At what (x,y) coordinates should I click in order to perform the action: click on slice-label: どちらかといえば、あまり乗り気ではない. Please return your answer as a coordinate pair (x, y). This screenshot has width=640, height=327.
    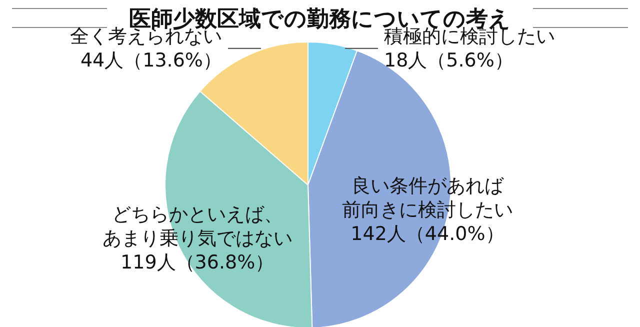
    Looking at the image, I should click on (197, 226).